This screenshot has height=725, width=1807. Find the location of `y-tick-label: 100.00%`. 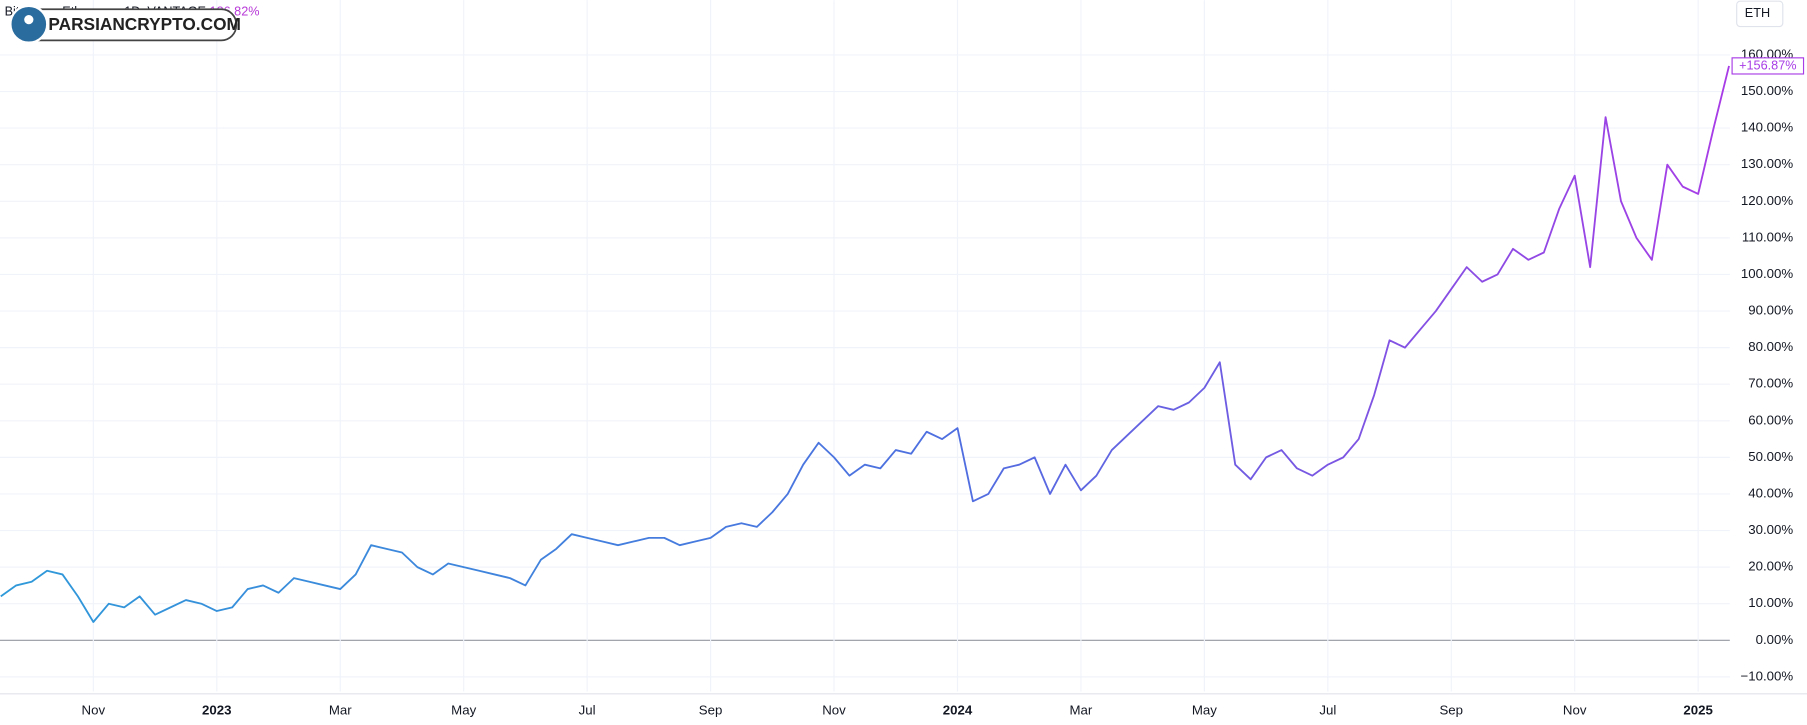

y-tick-label: 100.00% is located at coordinates (1767, 273).